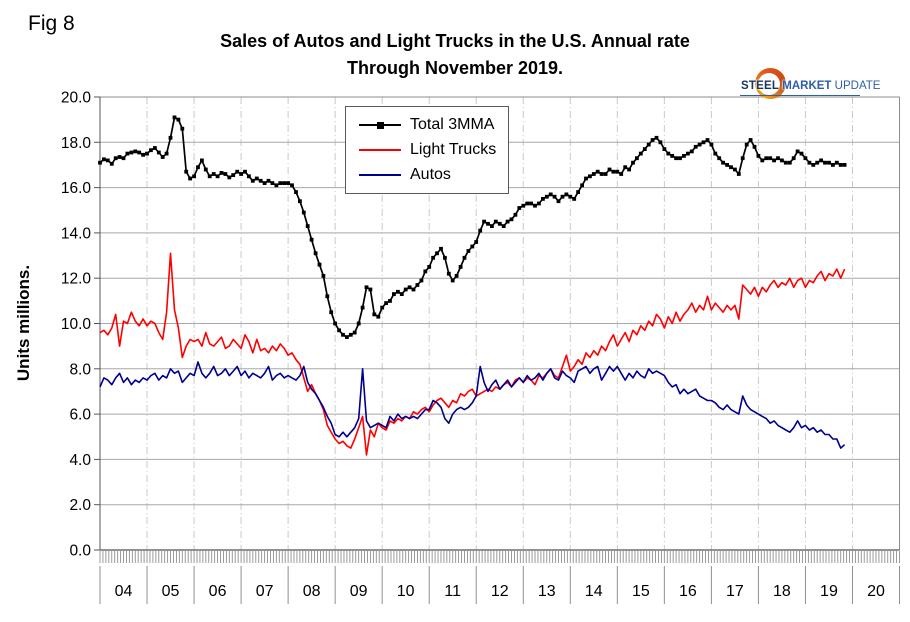 Image resolution: width=910 pixels, height=622 pixels. What do you see at coordinates (80, 505) in the screenshot?
I see `y-axis-tick-label: 2.0` at bounding box center [80, 505].